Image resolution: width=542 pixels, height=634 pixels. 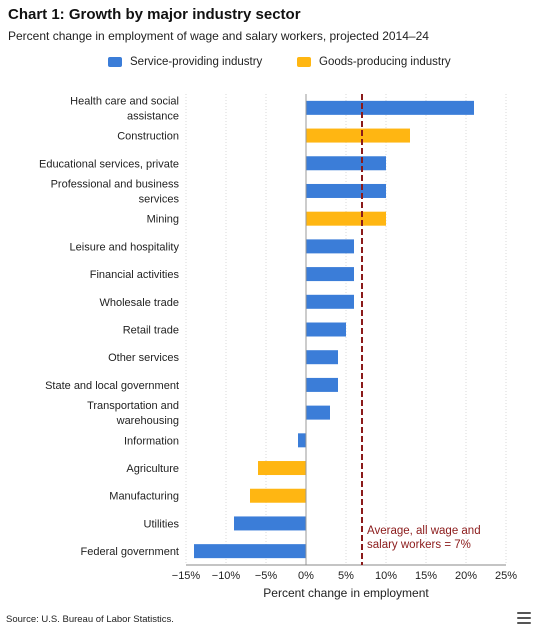 I want to click on x-tick-label: 10%, so click(x=386, y=576).